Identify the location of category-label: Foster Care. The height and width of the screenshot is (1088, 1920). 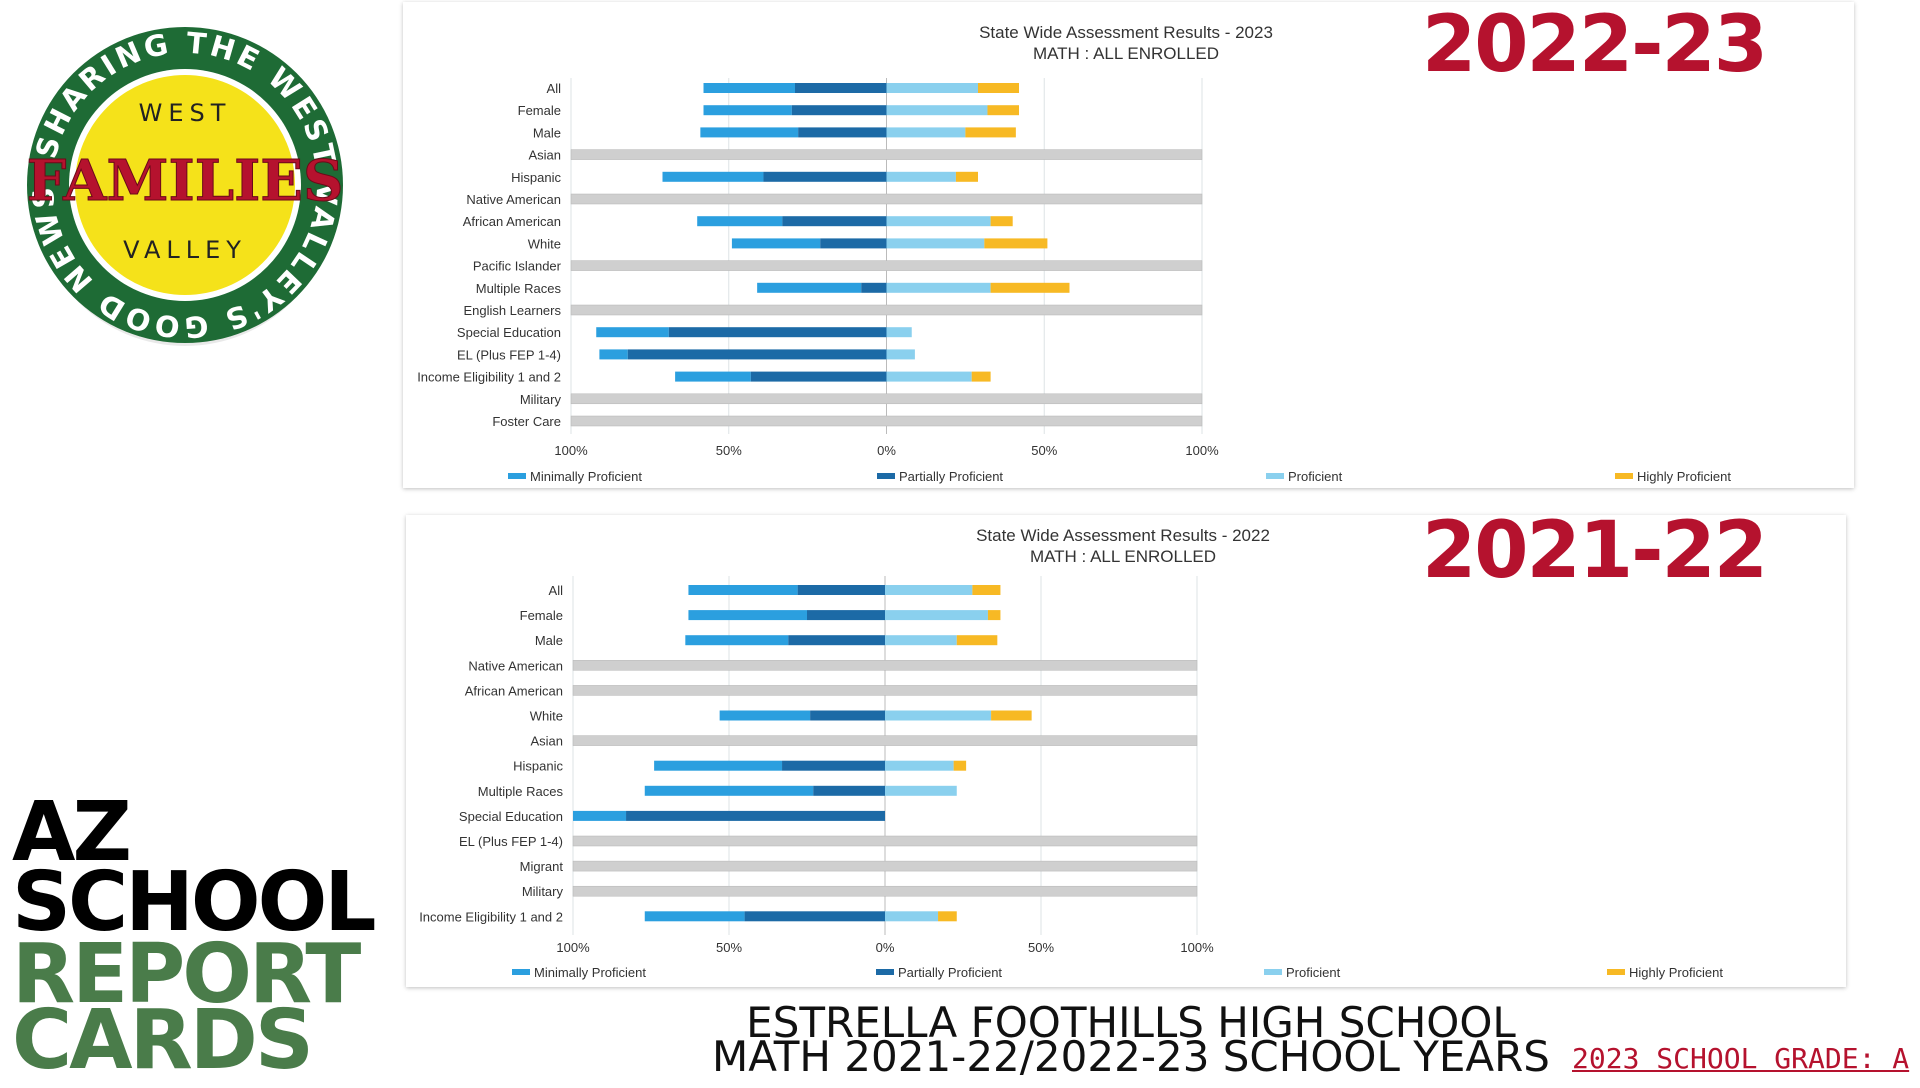
(526, 421).